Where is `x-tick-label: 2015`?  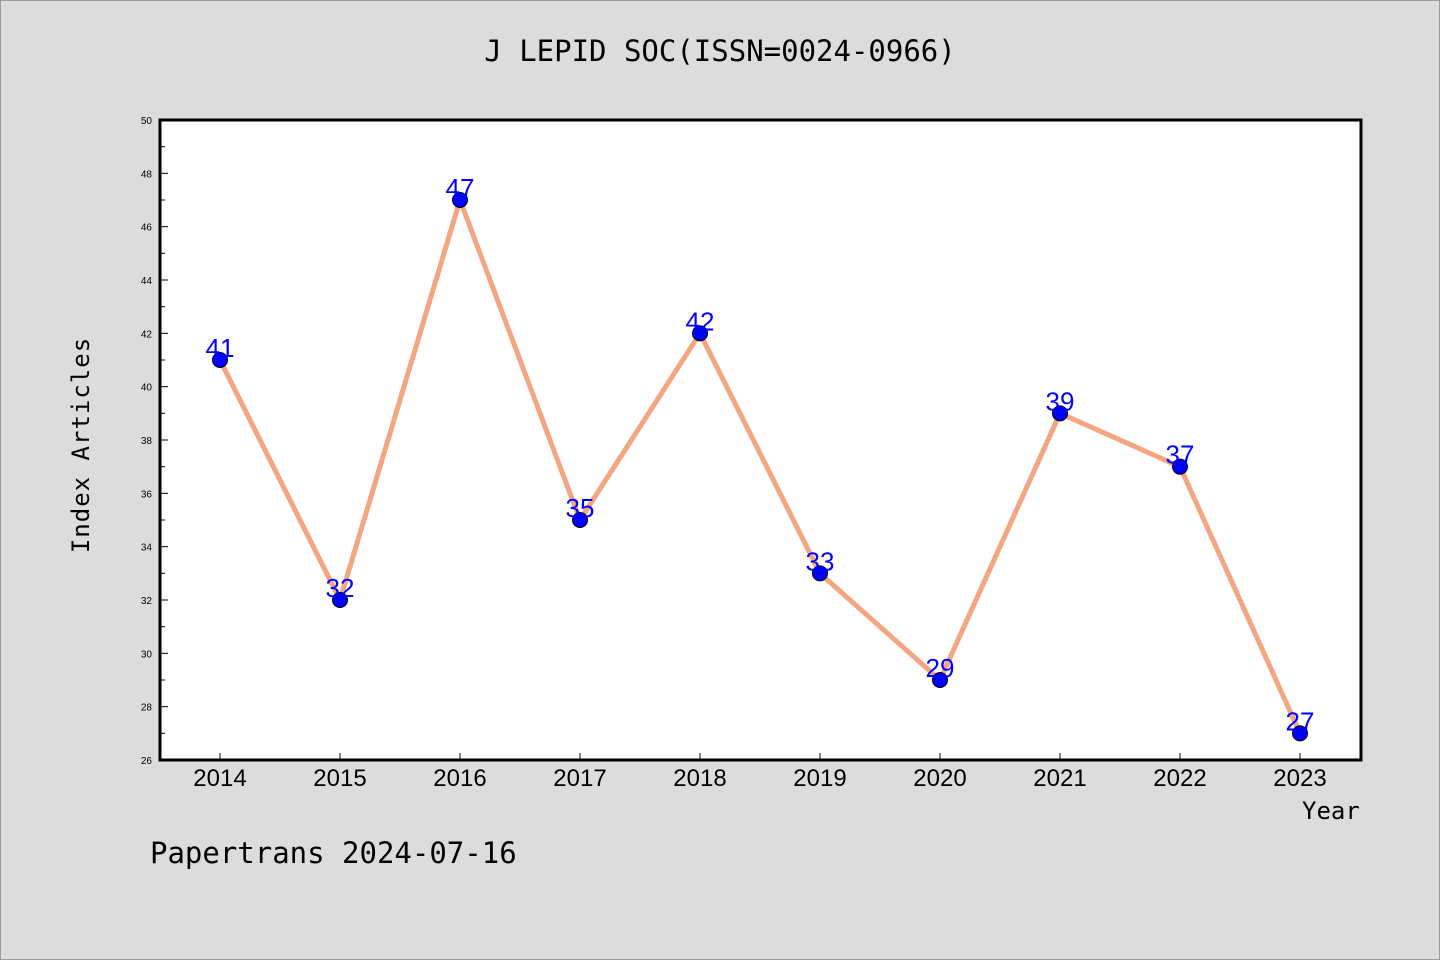
x-tick-label: 2015 is located at coordinates (339, 778).